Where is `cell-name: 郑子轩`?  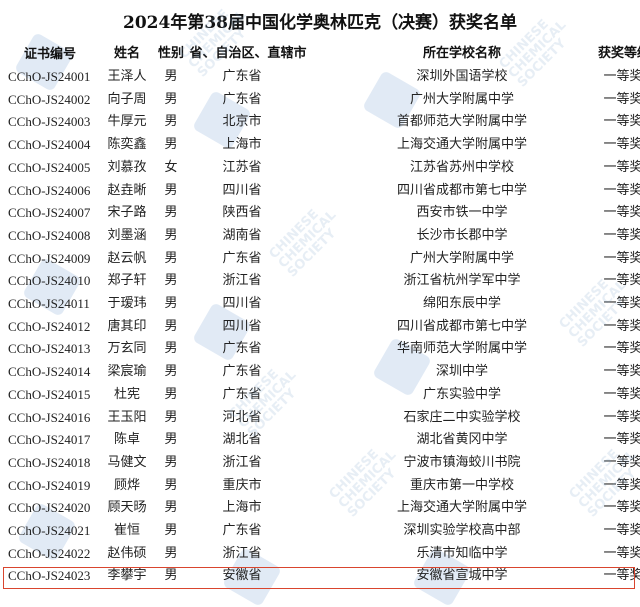 cell-name: 郑子轩 is located at coordinates (127, 281).